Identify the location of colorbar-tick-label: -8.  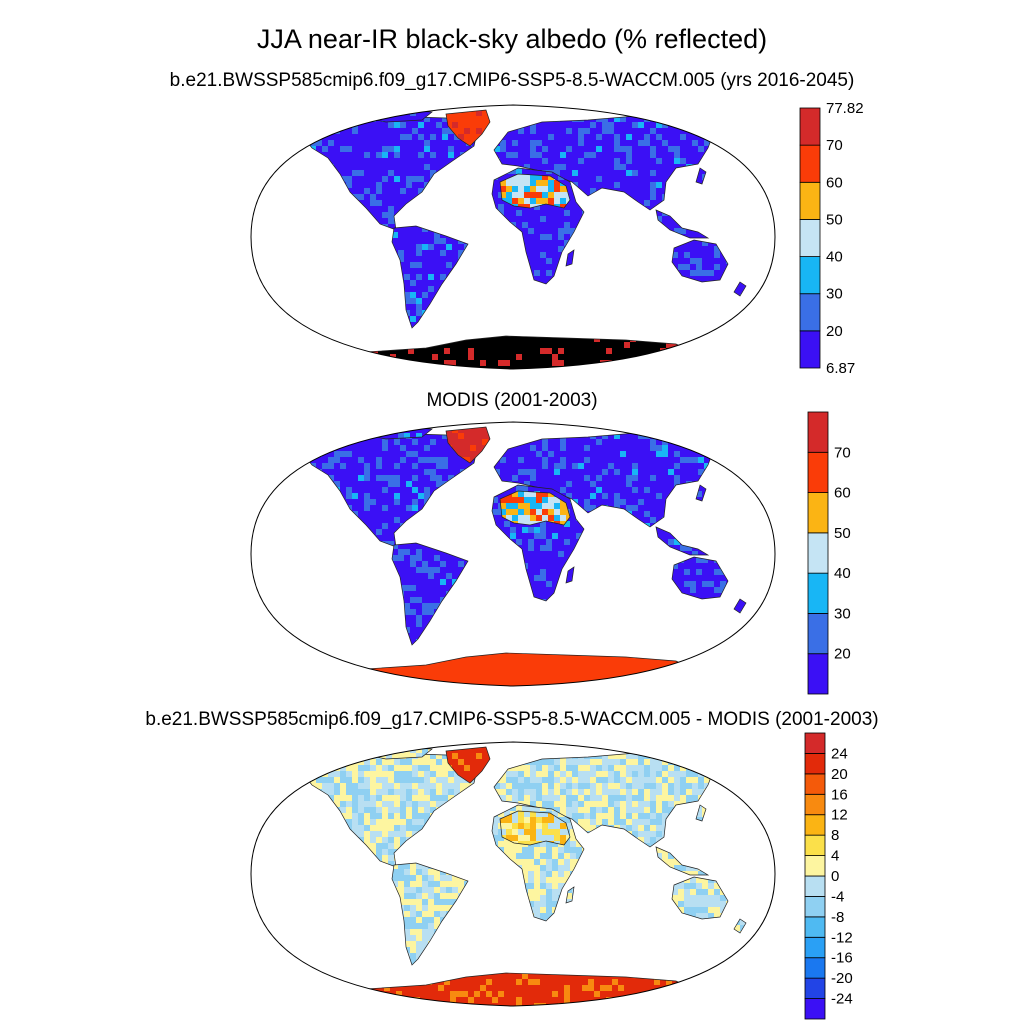
(837, 917).